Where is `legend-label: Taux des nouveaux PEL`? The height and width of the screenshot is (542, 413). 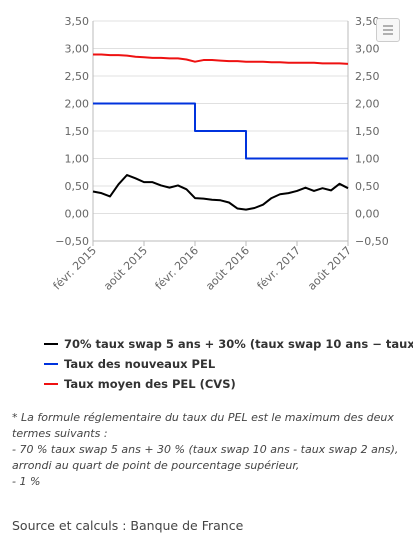 legend-label: Taux des nouveaux PEL is located at coordinates (140, 364).